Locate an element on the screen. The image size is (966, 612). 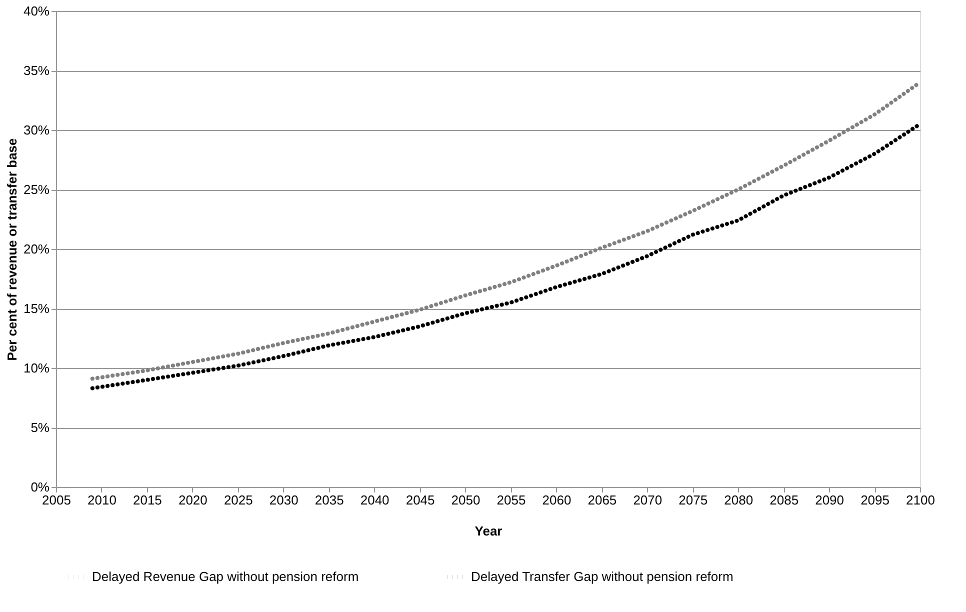
x-tick-label: 2060 is located at coordinates (557, 500).